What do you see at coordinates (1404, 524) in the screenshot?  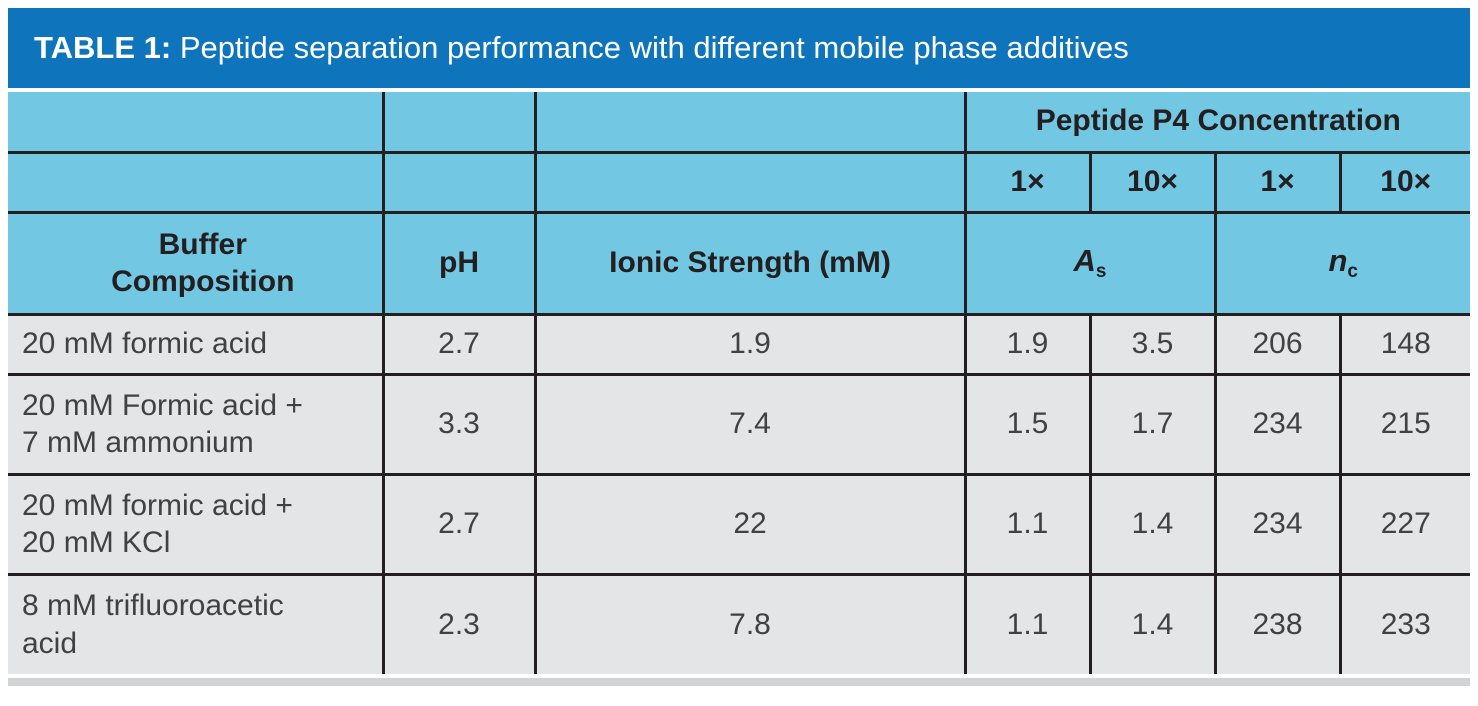 I see `nc-10x-cell: 227` at bounding box center [1404, 524].